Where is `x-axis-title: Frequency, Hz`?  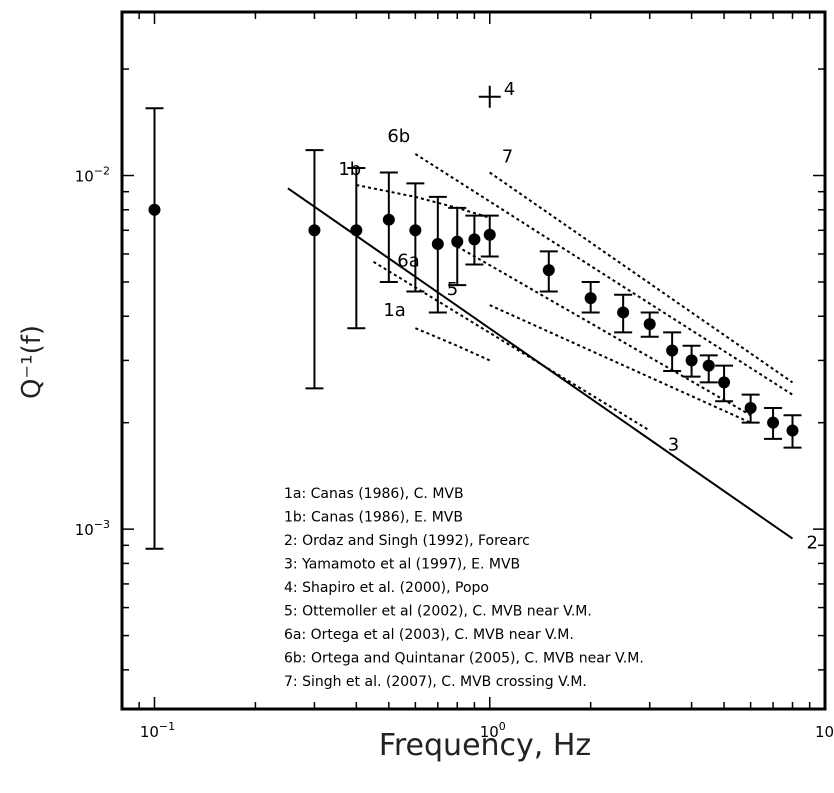 x-axis-title: Frequency, Hz is located at coordinates (485, 745).